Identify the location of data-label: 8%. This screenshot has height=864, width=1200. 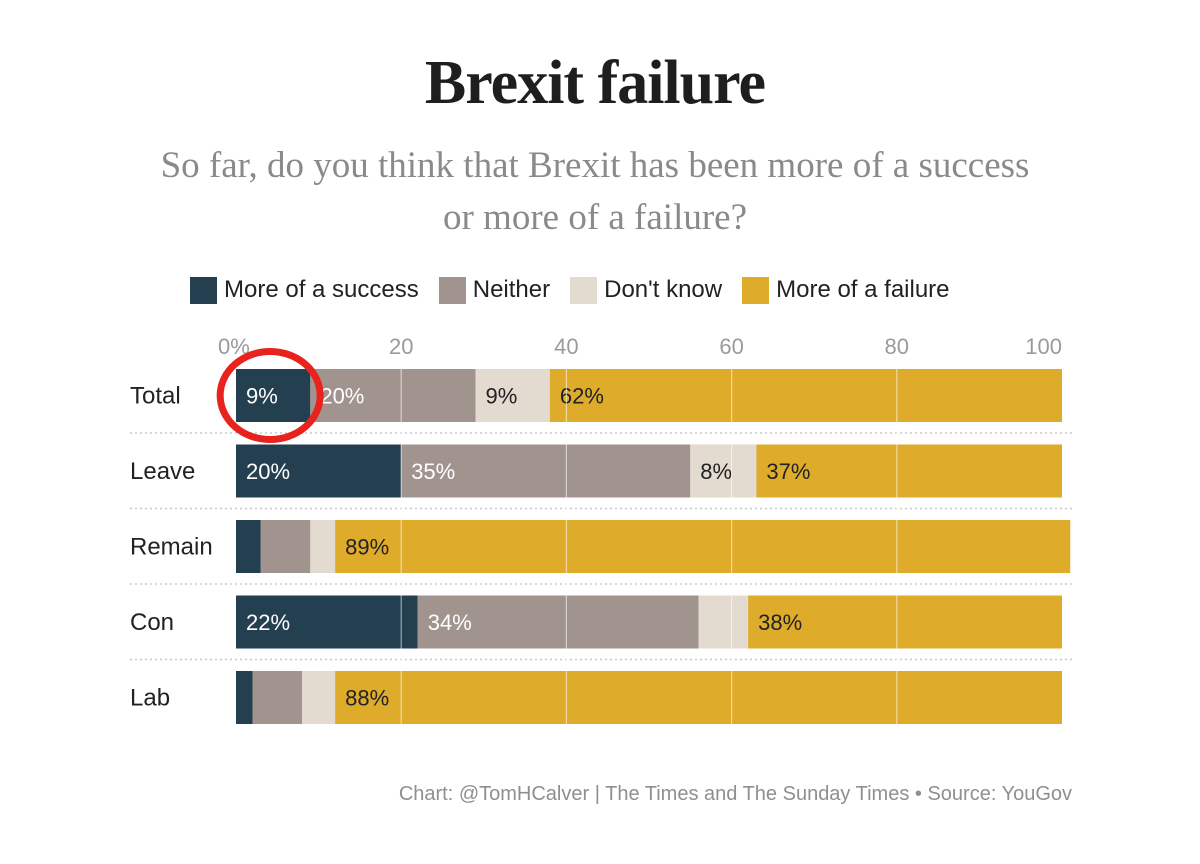
(716, 471).